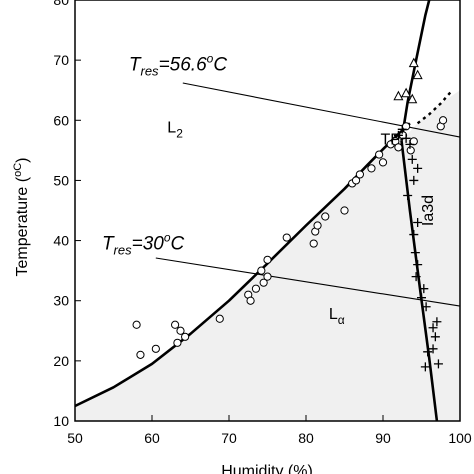 This screenshot has height=474, width=474. Describe the element at coordinates (22, 160) in the screenshot. I see `y-axis-title-close: )` at that location.